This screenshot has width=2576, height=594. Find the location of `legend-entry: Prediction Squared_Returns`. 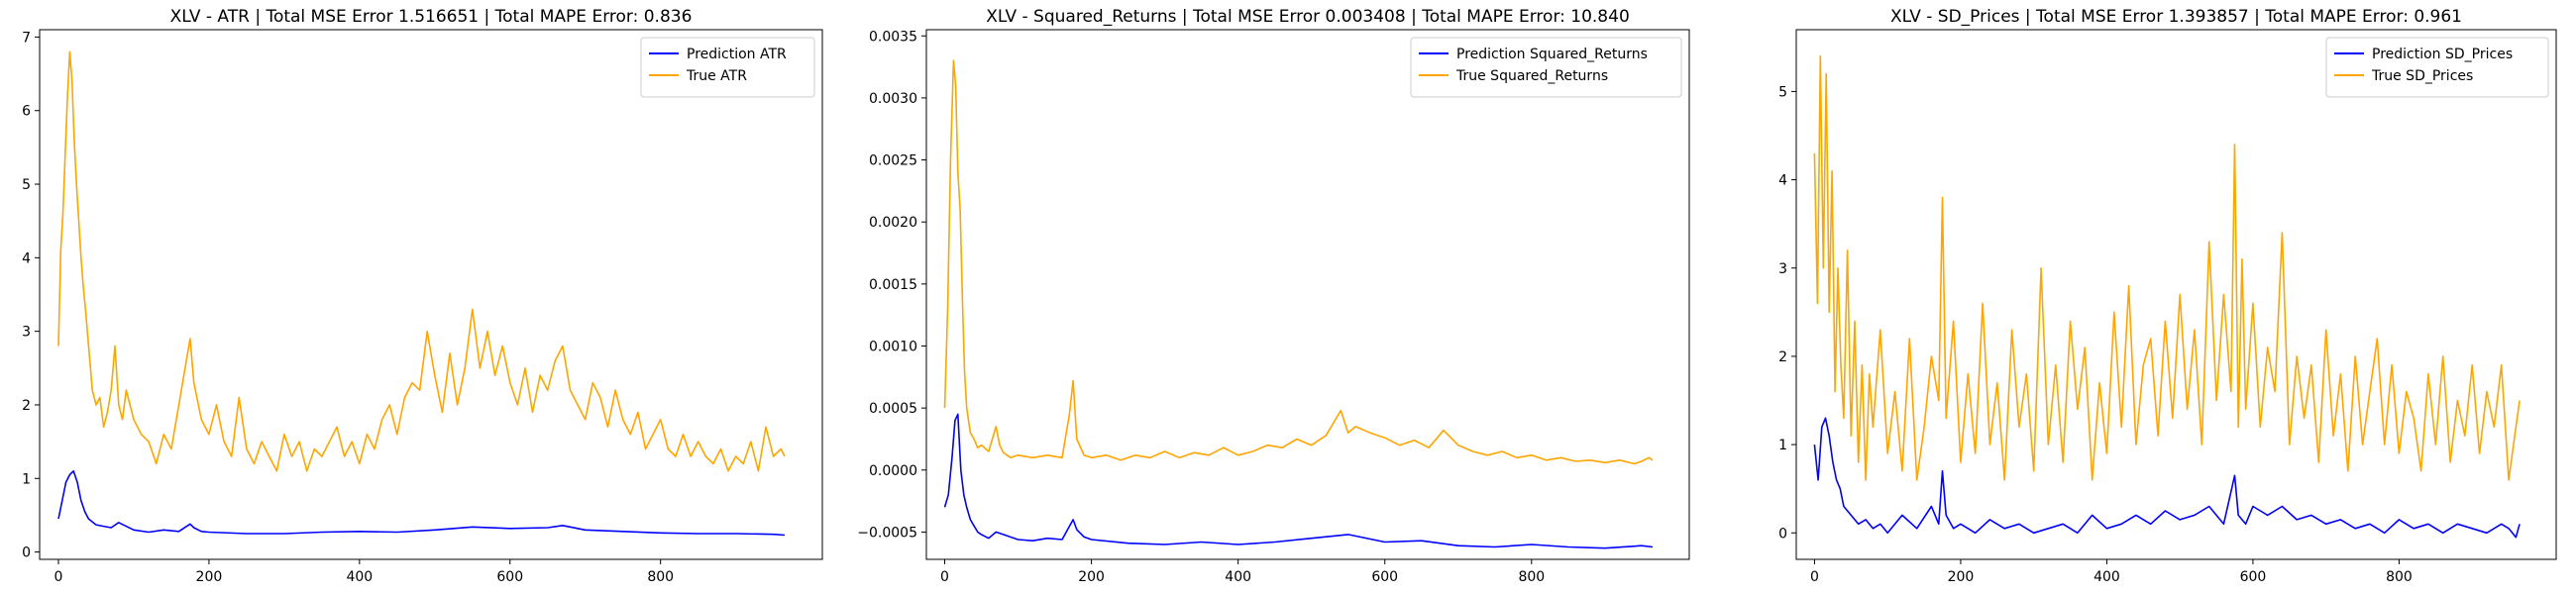

legend-entry: Prediction Squared_Returns is located at coordinates (1552, 54).